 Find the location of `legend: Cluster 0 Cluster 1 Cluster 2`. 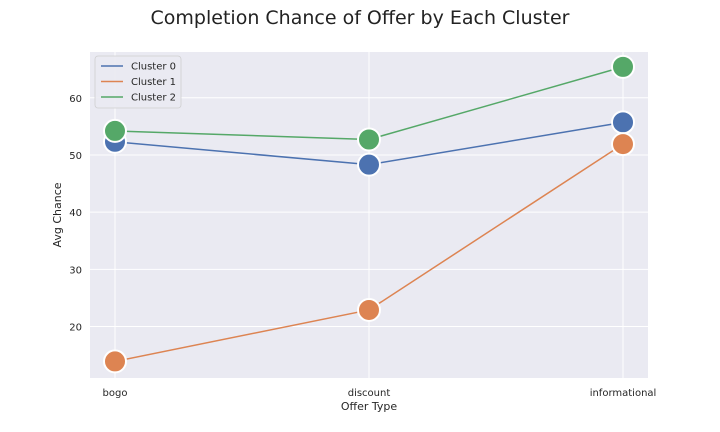

legend: Cluster 0 Cluster 1 Cluster 2 is located at coordinates (138, 82).